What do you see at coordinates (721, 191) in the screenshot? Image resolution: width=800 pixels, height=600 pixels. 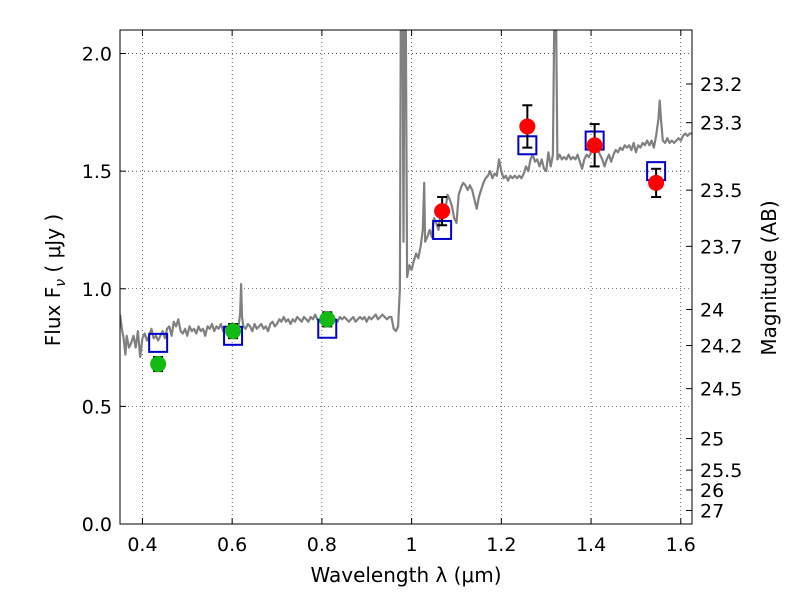 I see `y2-tick-label: 23.5` at bounding box center [721, 191].